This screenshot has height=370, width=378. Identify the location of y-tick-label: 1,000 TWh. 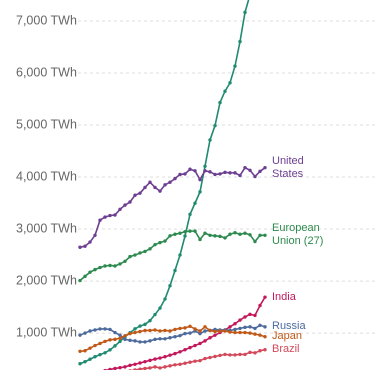
(46, 332).